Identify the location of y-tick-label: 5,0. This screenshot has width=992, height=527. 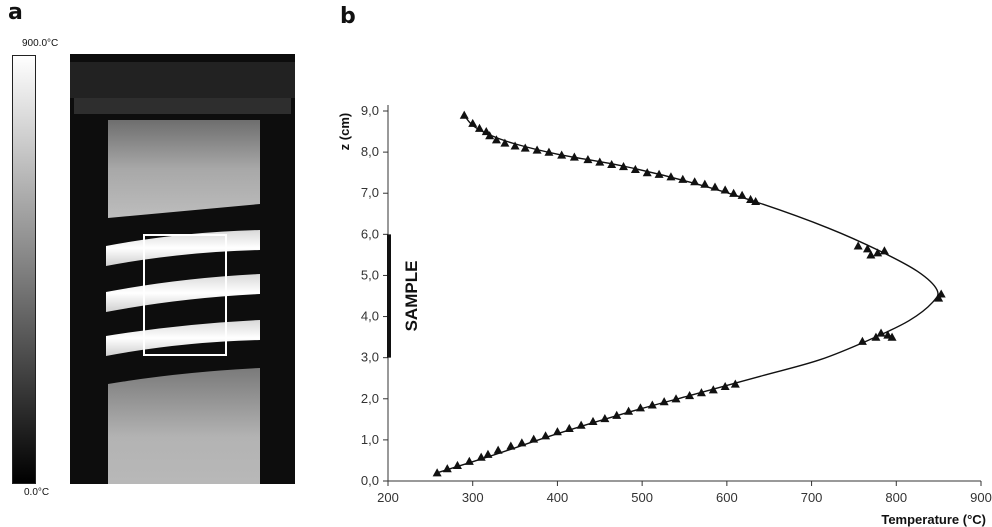
(370, 274).